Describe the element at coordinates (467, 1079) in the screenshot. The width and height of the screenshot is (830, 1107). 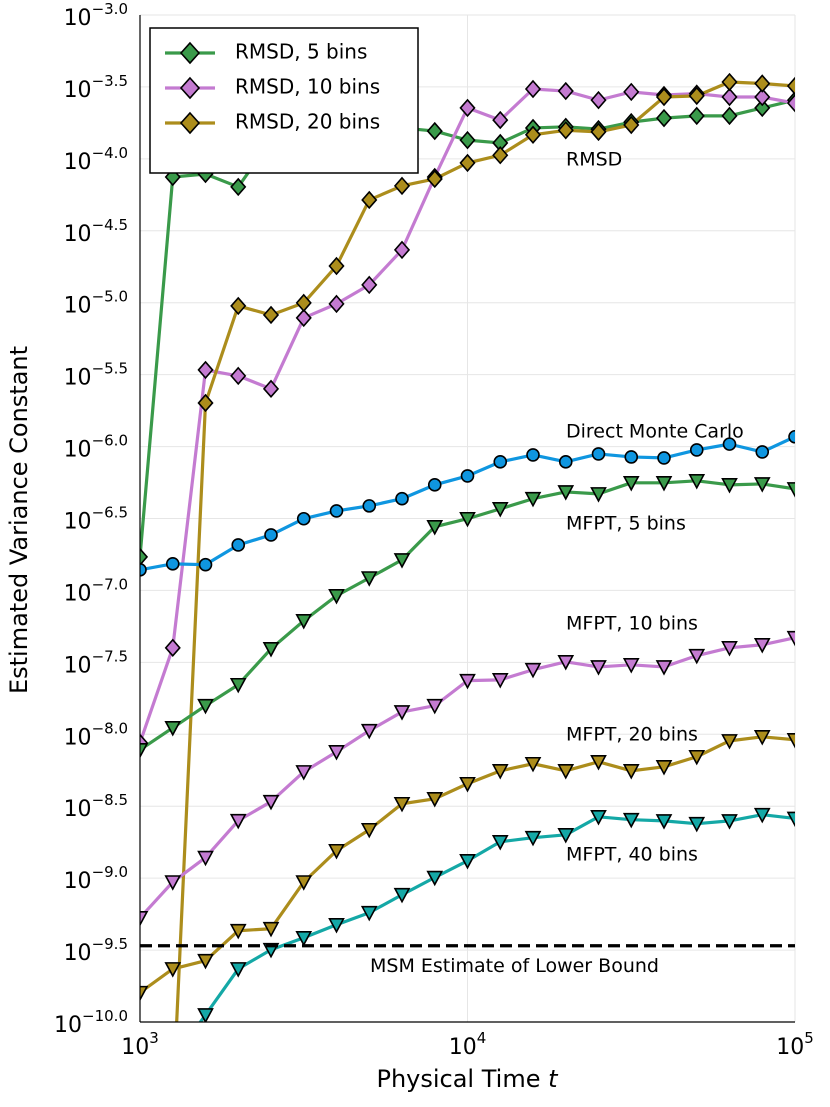
I see `x-axis-label: Physical Time t` at that location.